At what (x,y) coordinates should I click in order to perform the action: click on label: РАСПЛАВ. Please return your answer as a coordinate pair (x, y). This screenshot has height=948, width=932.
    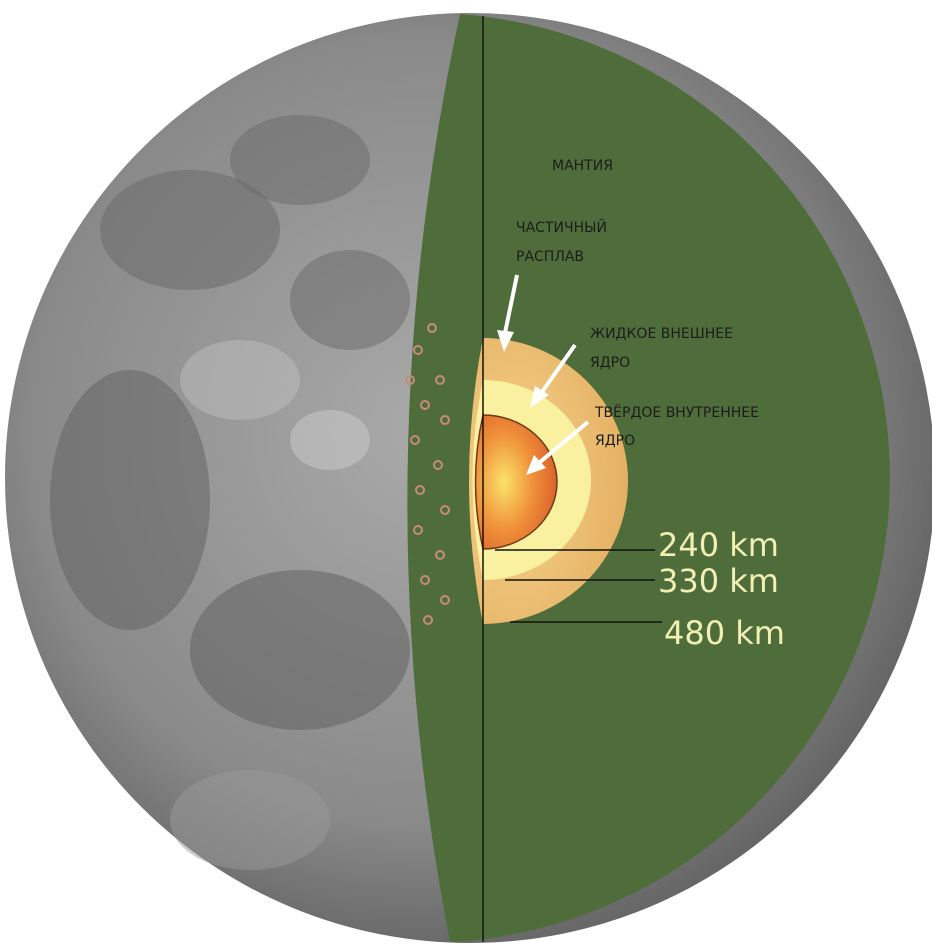
    Looking at the image, I should click on (550, 257).